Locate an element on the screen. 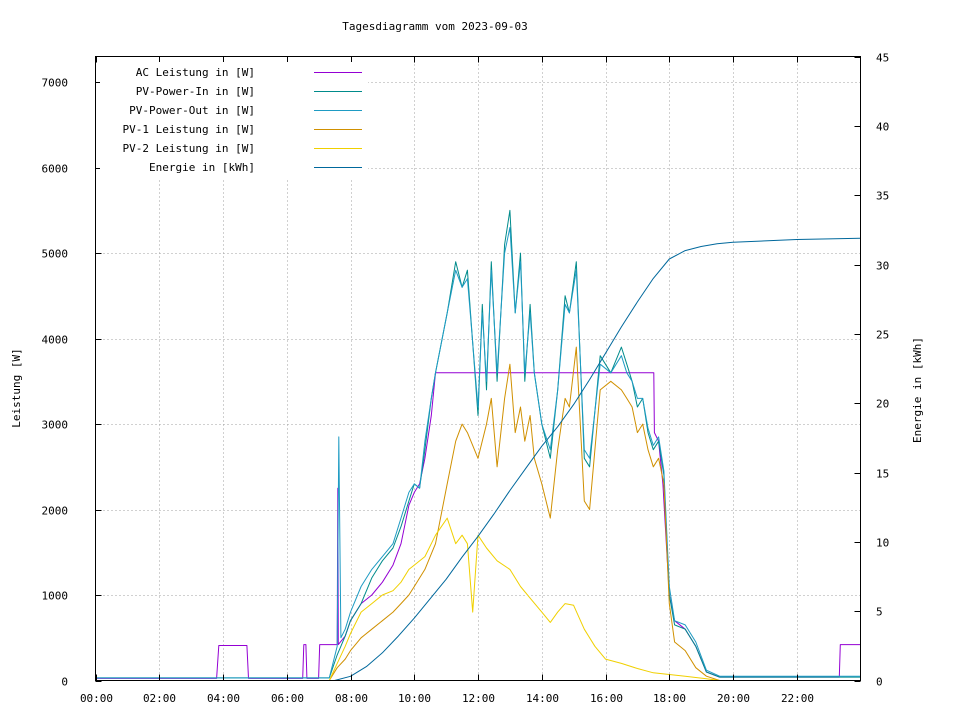  legend-label: AC Leistung in [W] is located at coordinates (195, 72).